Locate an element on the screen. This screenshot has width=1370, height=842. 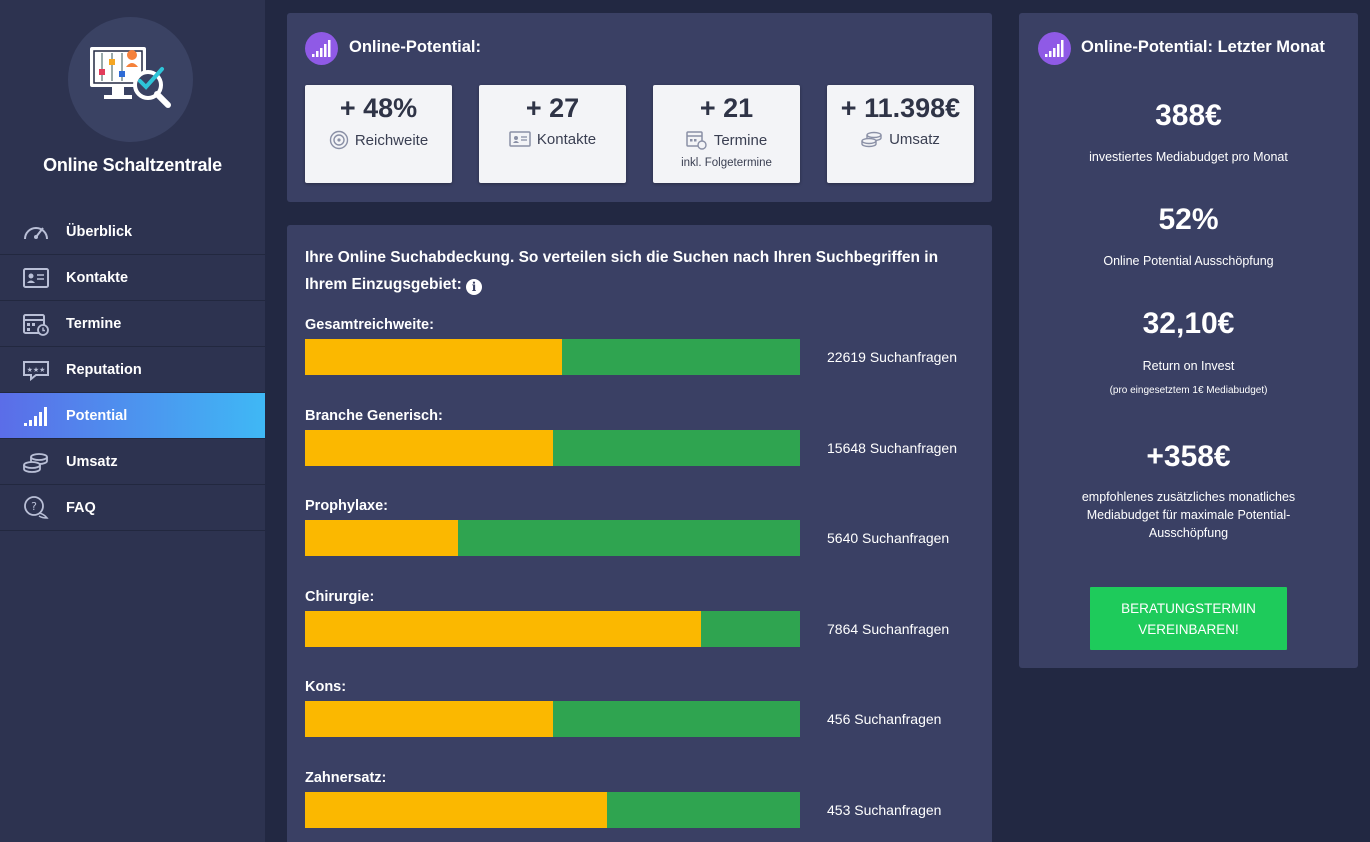
kpi-label-row: Kontakte is located at coordinates (552, 139).